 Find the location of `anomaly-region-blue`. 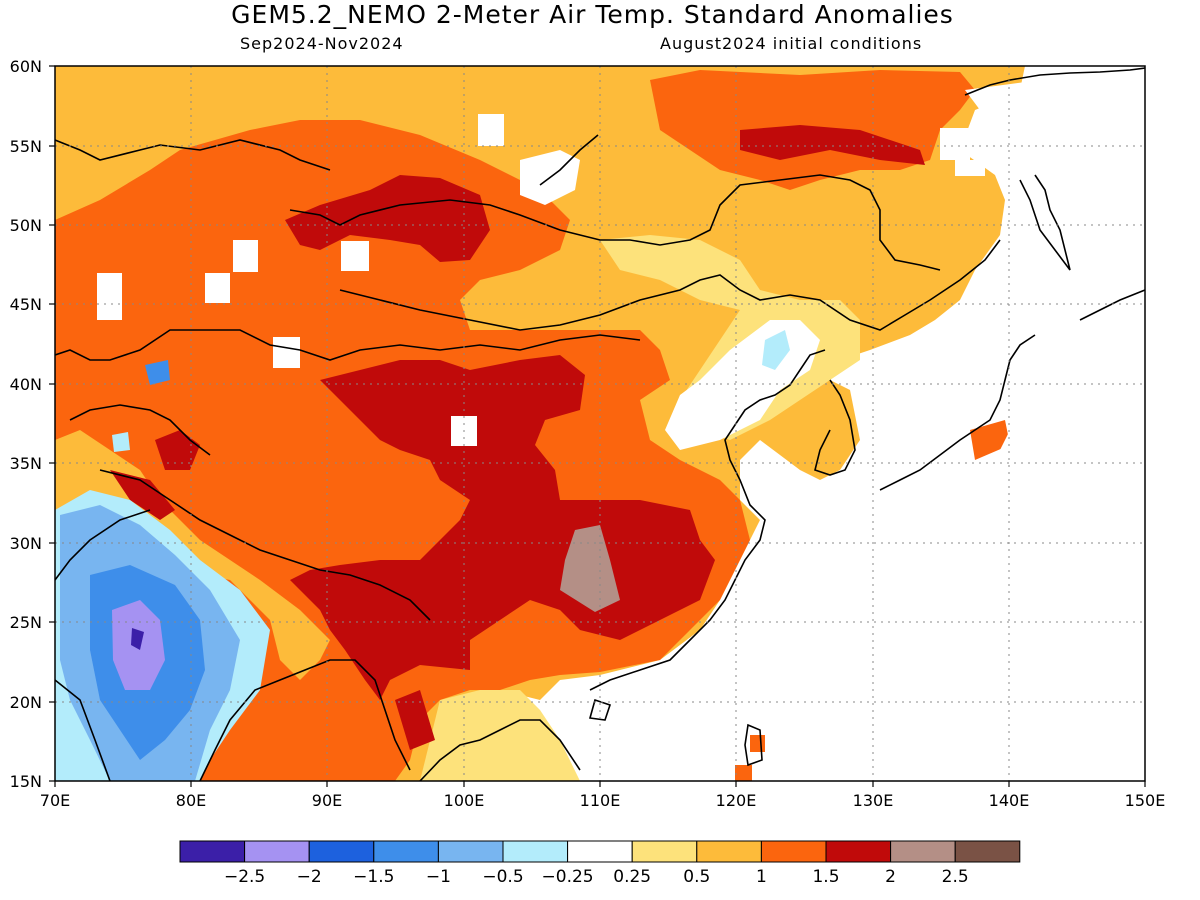

anomaly-region-blue is located at coordinates (157, 372).